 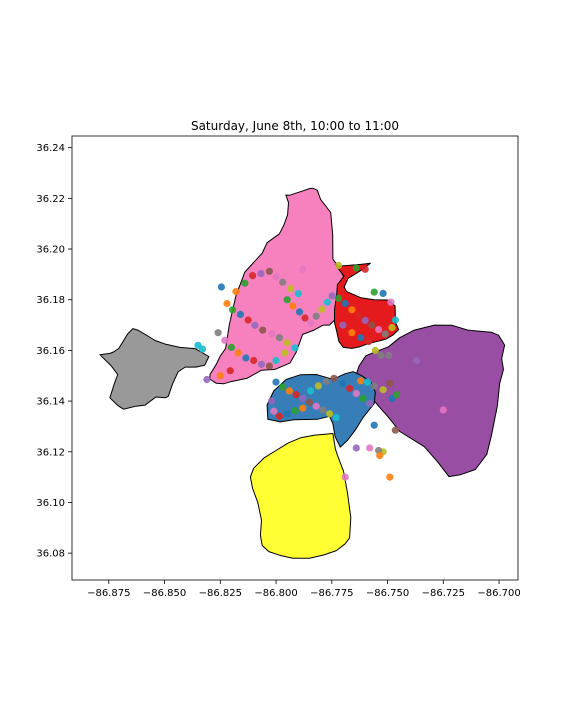 I want to click on y-tick-label: 36.18, so click(x=50, y=300).